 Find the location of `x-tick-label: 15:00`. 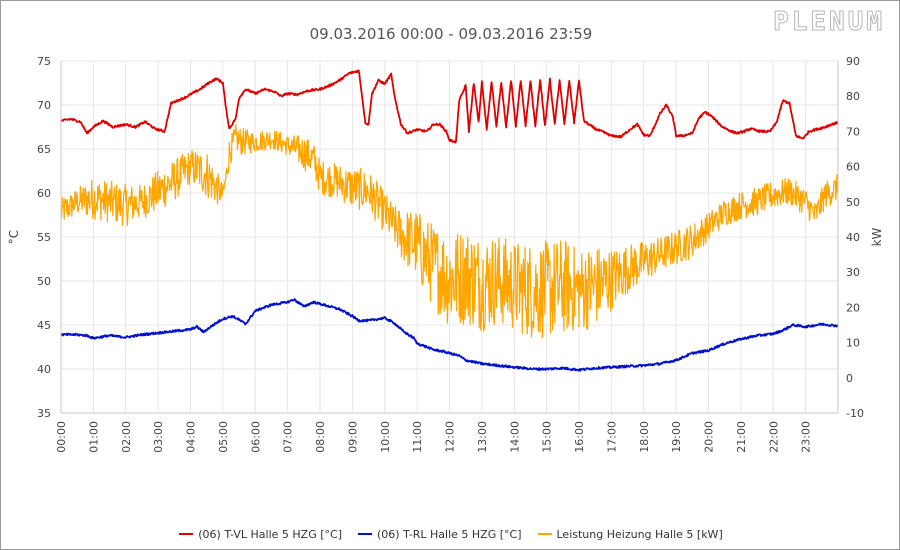

x-tick-label: 15:00 is located at coordinates (547, 437).